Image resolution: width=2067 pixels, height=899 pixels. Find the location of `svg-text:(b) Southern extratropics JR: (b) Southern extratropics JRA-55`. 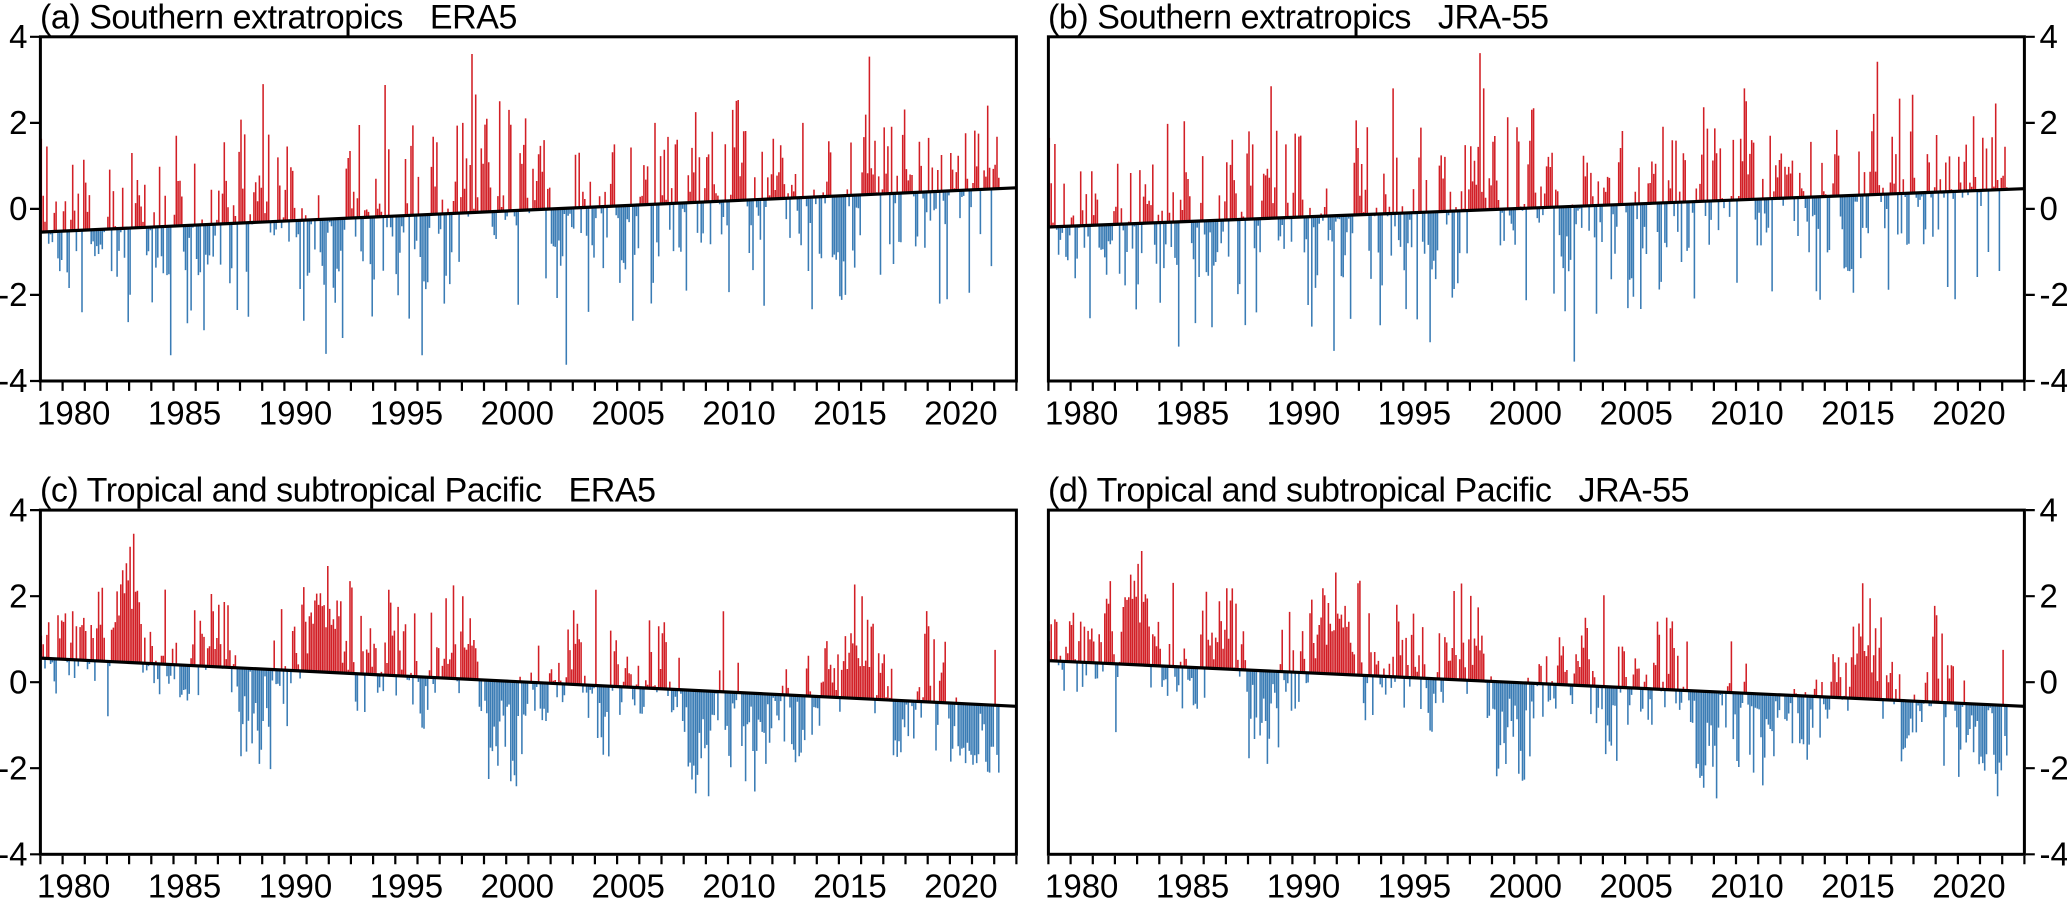

svg-text:(b) Southern extratropics JR: (b) Southern extratropics JRA-55 is located at coordinates (1298, 18).